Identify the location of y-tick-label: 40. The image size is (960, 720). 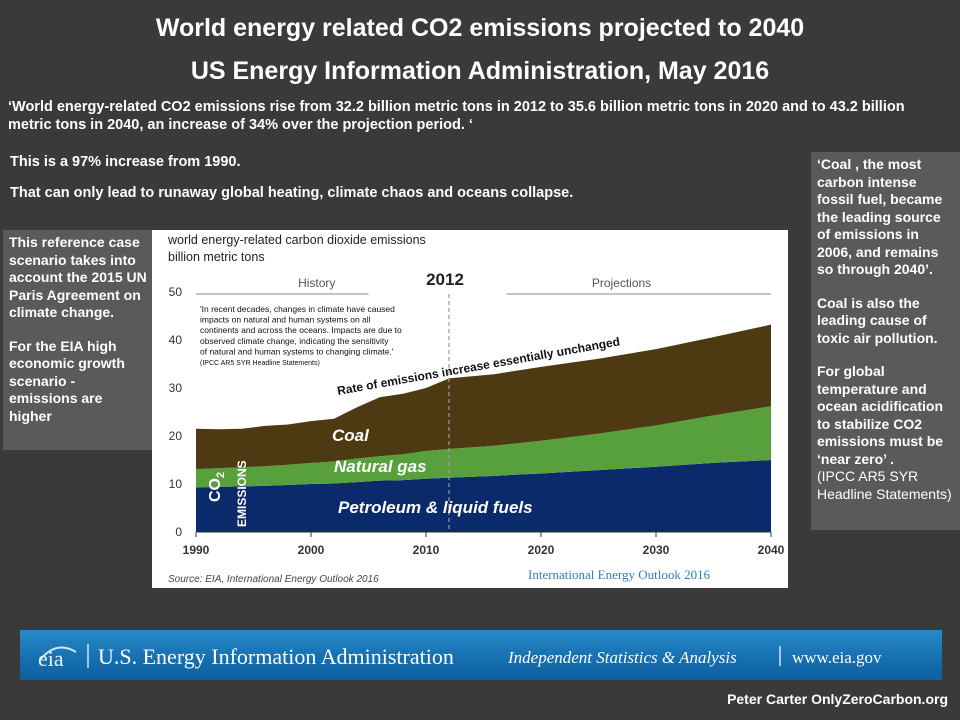
(176, 340).